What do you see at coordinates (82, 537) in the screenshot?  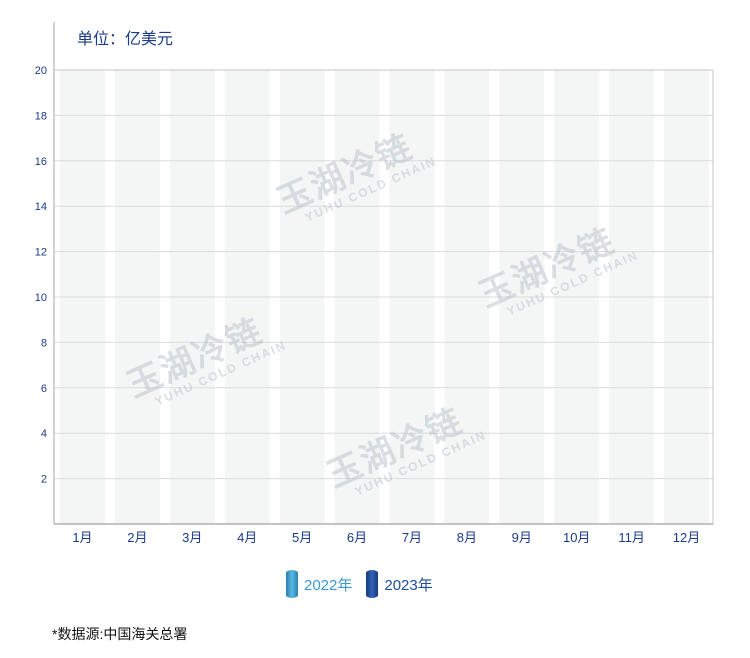 I see `x-tick-label: 1月` at bounding box center [82, 537].